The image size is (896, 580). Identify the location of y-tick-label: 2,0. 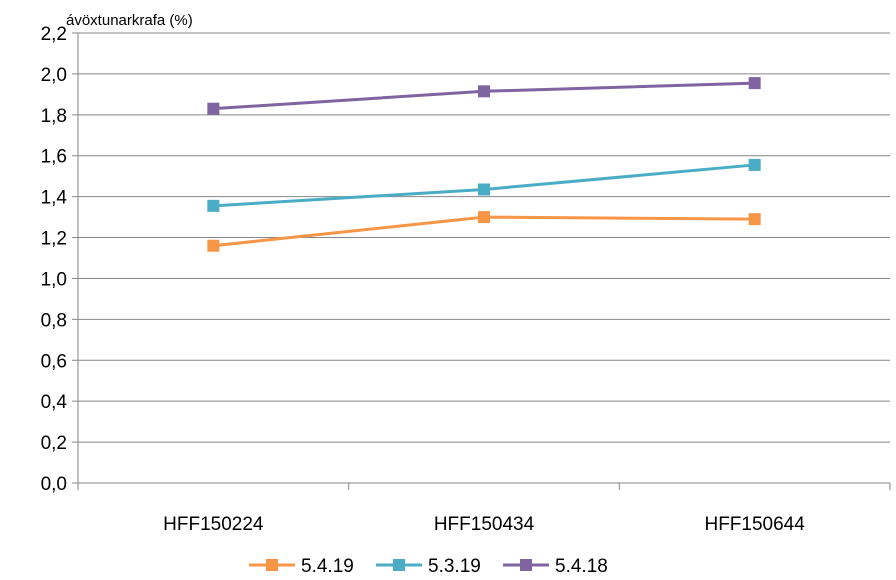
(54, 75).